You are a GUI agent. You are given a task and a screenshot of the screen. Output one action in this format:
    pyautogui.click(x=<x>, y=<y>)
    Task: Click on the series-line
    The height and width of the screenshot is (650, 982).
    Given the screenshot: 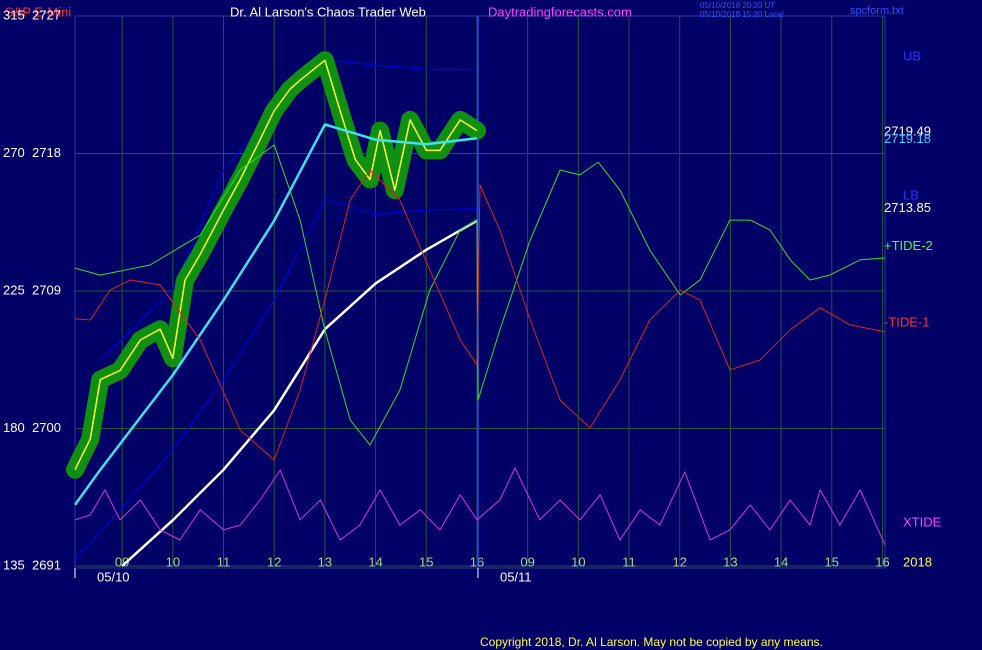 What is the action you would take?
    pyautogui.click(x=480, y=506)
    